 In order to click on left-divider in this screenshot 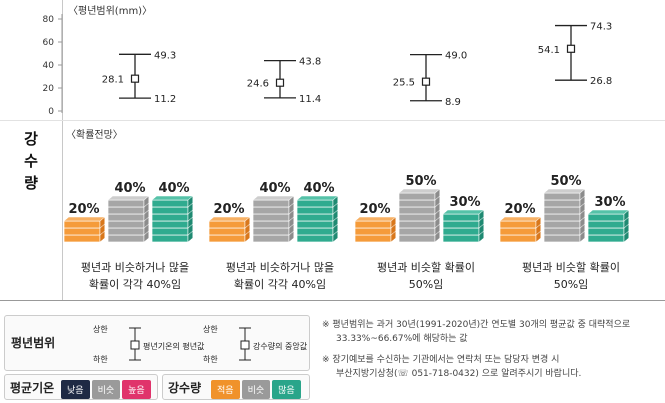, I will do `click(62, 150)`.